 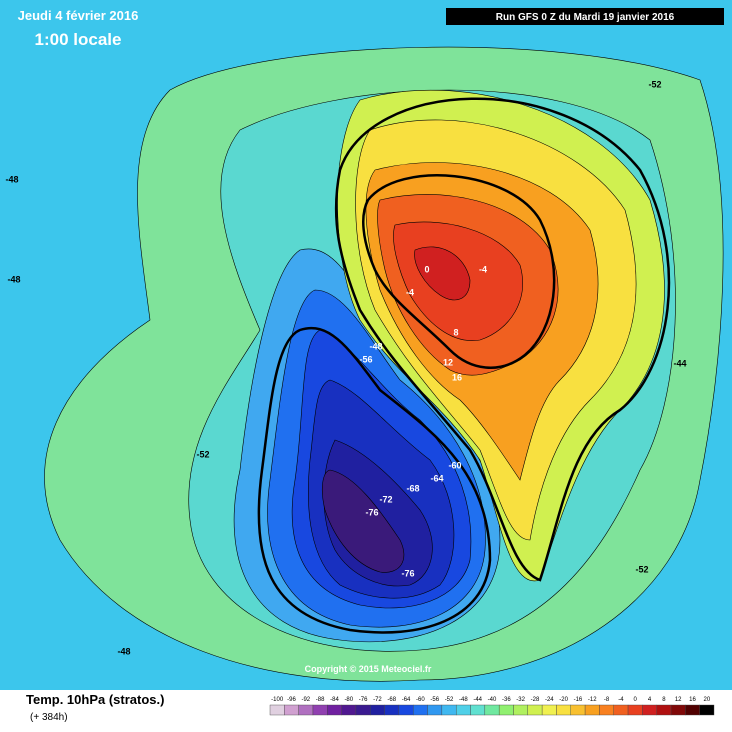 What do you see at coordinates (334, 700) in the screenshot?
I see `scale-label: -84` at bounding box center [334, 700].